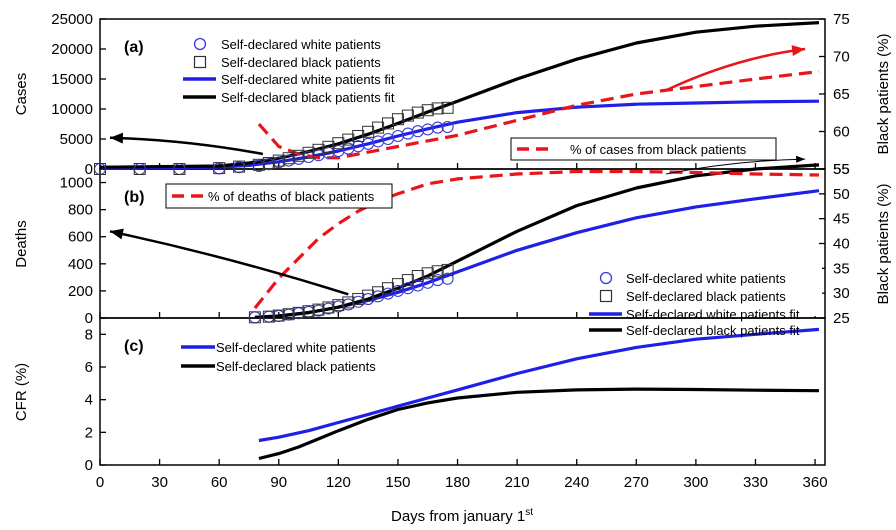  Describe the element at coordinates (89, 400) in the screenshot. I see `ytick-label: 4` at that location.